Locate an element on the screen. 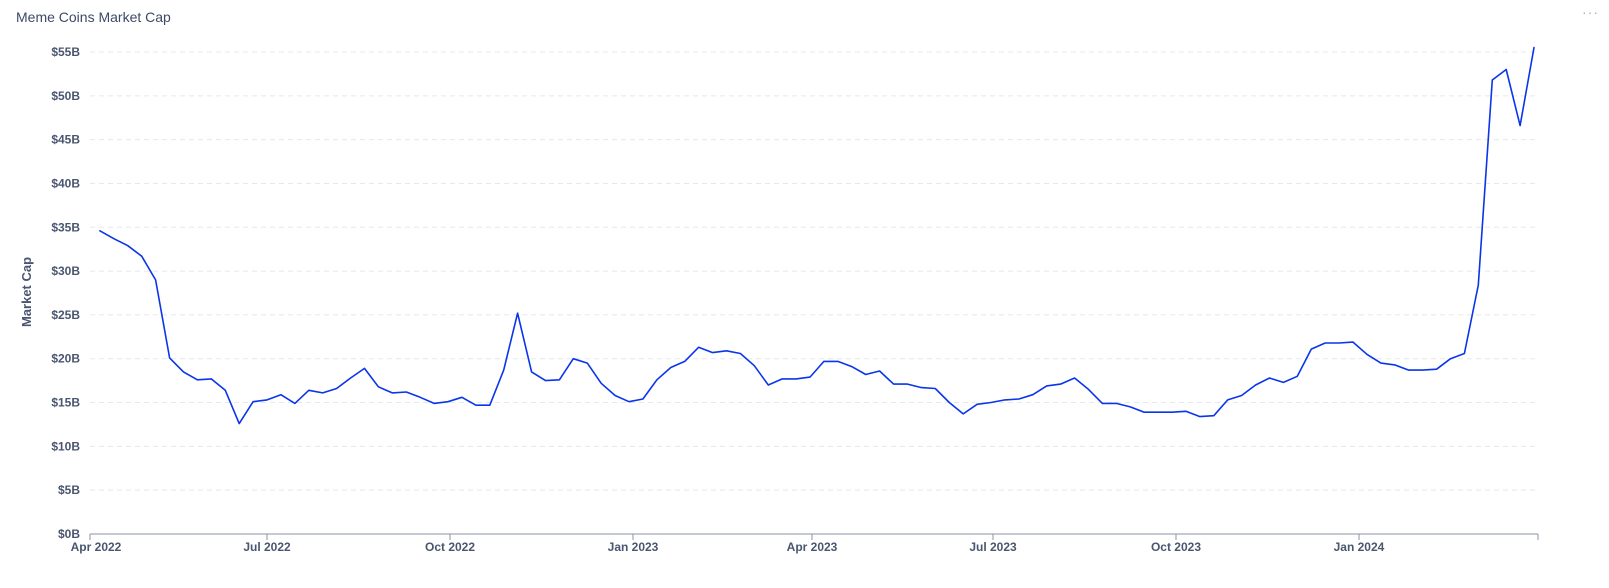  y-tick-label: $25B is located at coordinates (65, 315).